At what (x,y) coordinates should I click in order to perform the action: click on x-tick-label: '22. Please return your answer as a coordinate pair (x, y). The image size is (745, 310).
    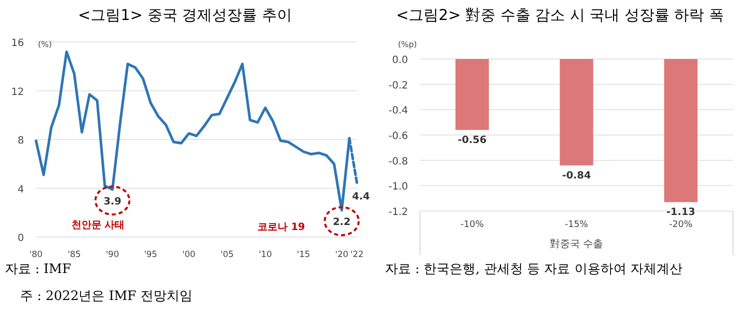
    Looking at the image, I should click on (357, 255).